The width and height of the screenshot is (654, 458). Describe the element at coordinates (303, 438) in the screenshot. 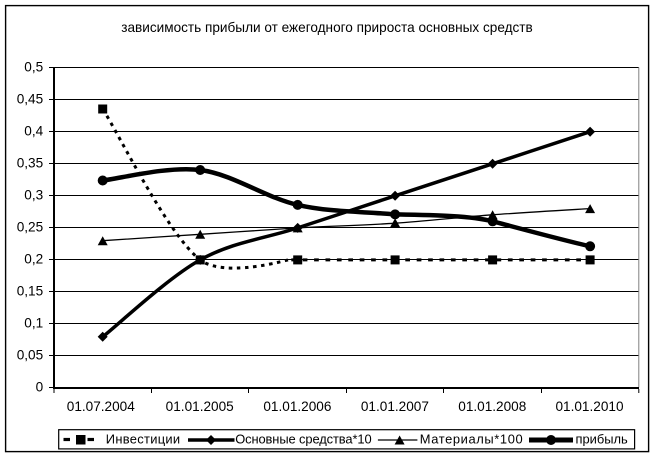

I see `svg-text: Основные средства*10` at that location.